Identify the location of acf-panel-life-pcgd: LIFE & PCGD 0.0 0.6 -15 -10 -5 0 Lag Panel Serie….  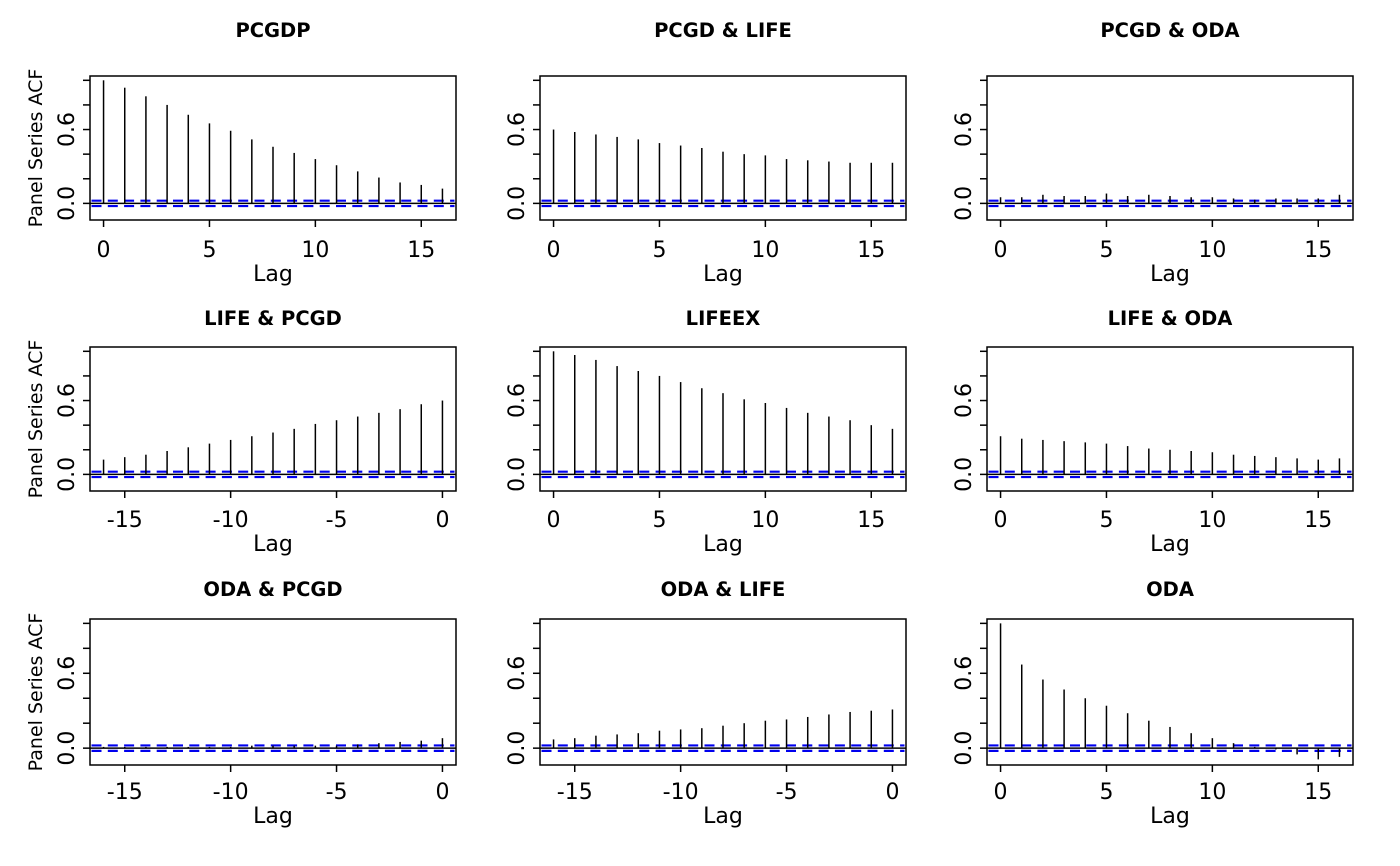
(241, 432).